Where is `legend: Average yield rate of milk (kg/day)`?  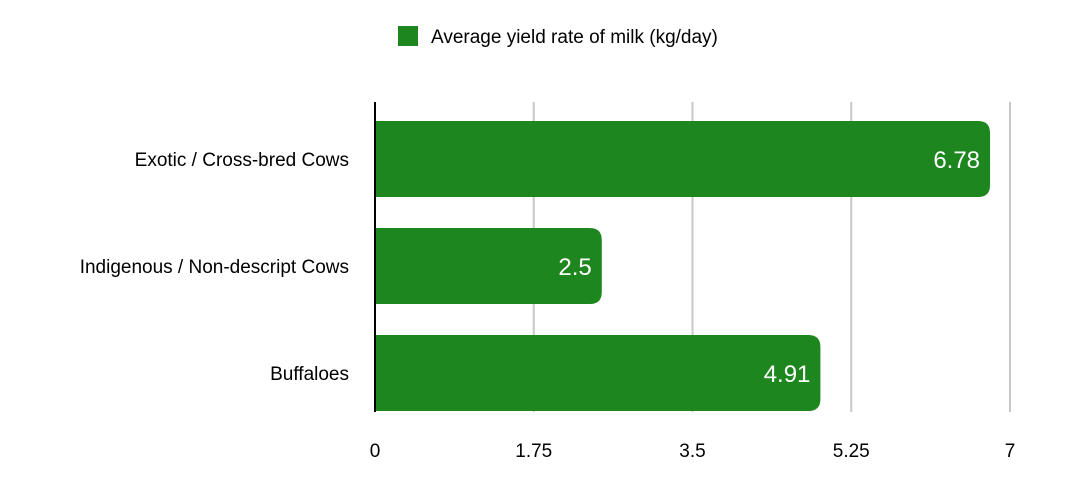 legend: Average yield rate of milk (kg/day) is located at coordinates (558, 37).